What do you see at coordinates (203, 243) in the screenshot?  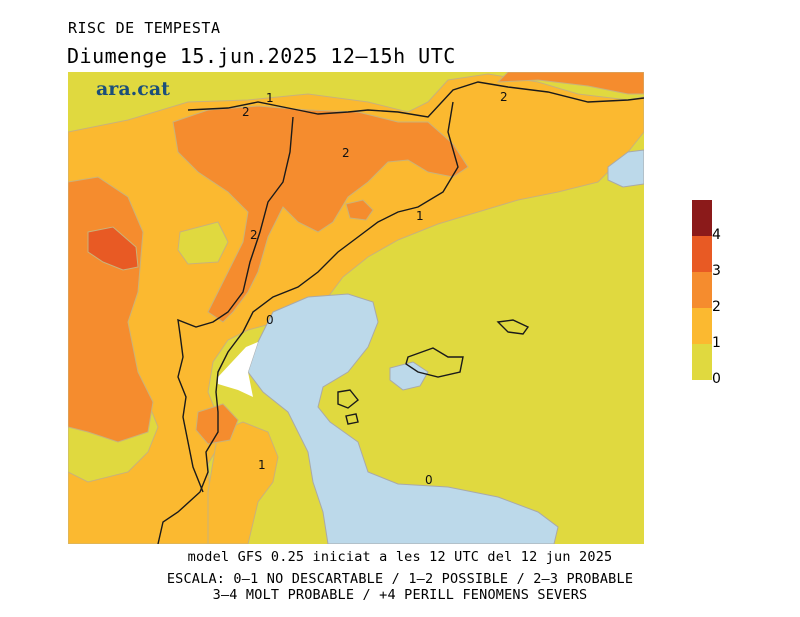 I see `risk-zone-0-1-pocket` at bounding box center [203, 243].